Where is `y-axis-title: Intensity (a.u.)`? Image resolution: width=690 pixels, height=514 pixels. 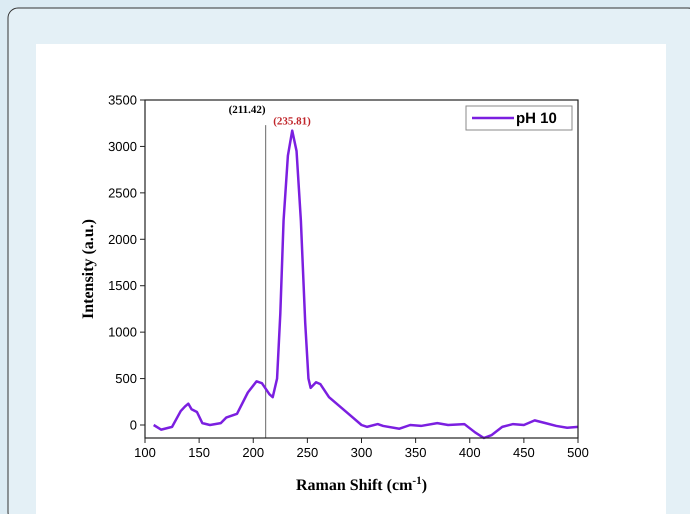 y-axis-title: Intensity (a.u.) is located at coordinates (88, 269).